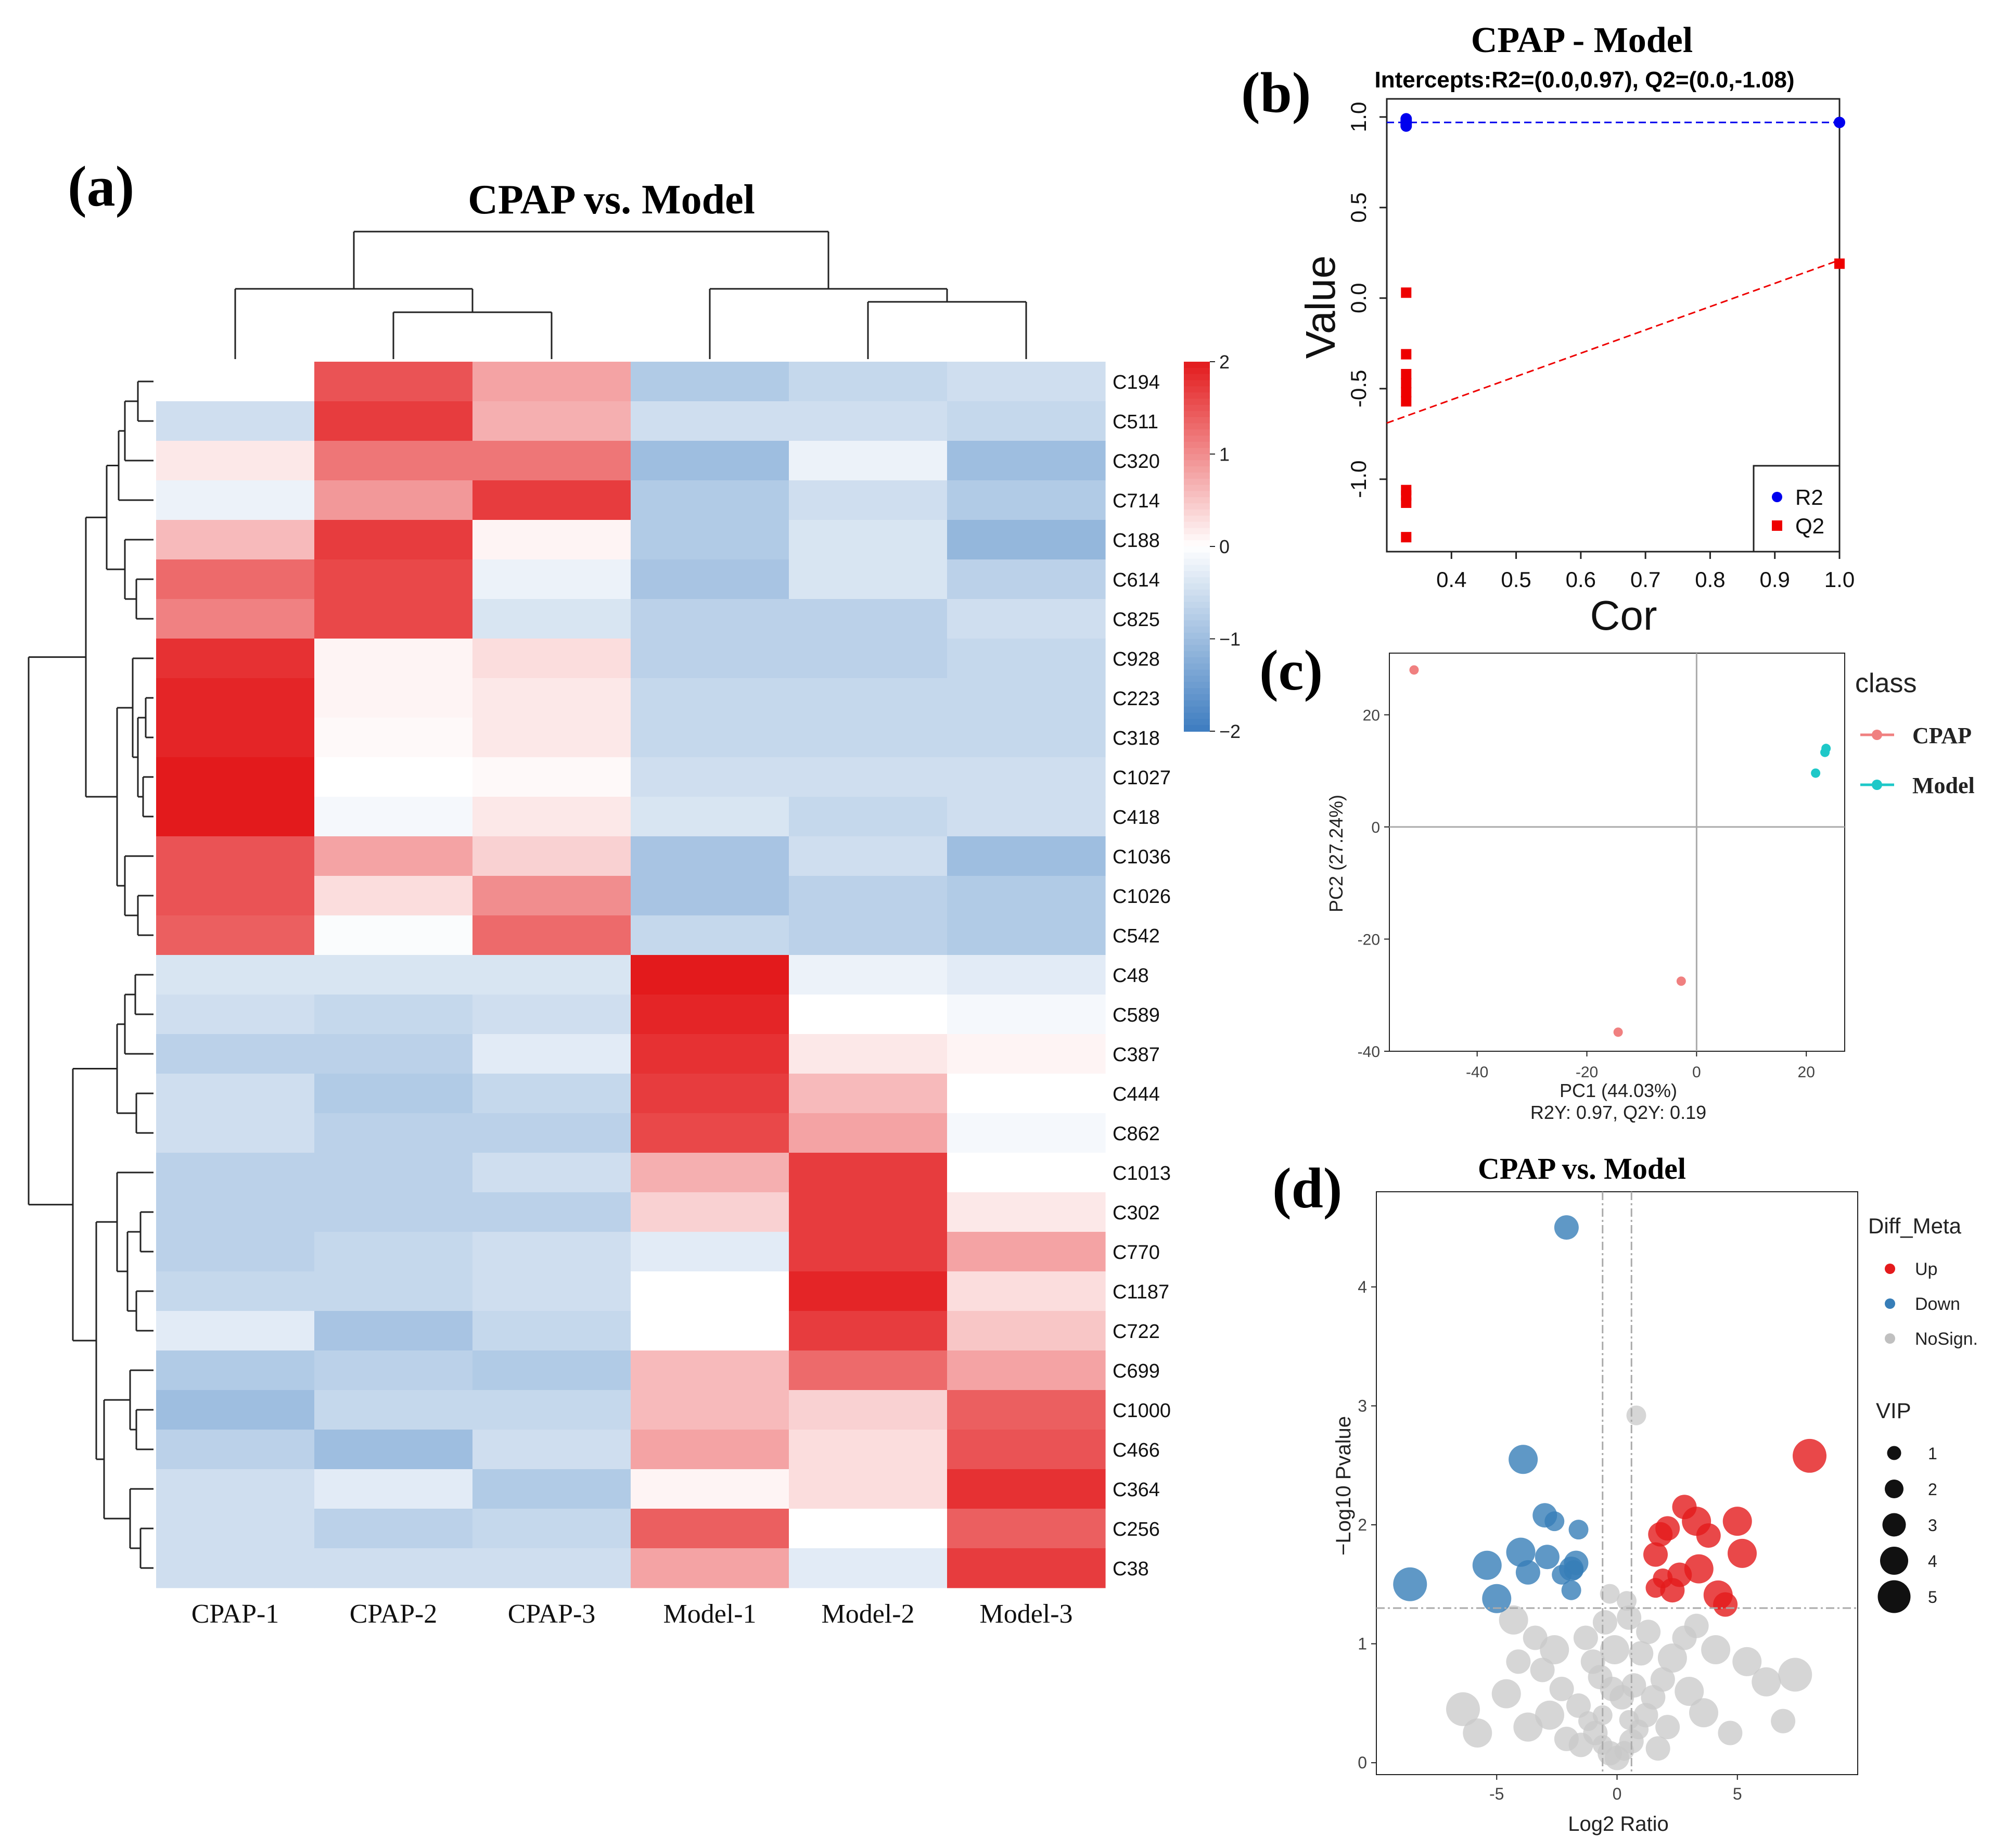 This screenshot has height=1848, width=1993. What do you see at coordinates (1655, 1554) in the screenshot?
I see `up-metabolite-point` at bounding box center [1655, 1554].